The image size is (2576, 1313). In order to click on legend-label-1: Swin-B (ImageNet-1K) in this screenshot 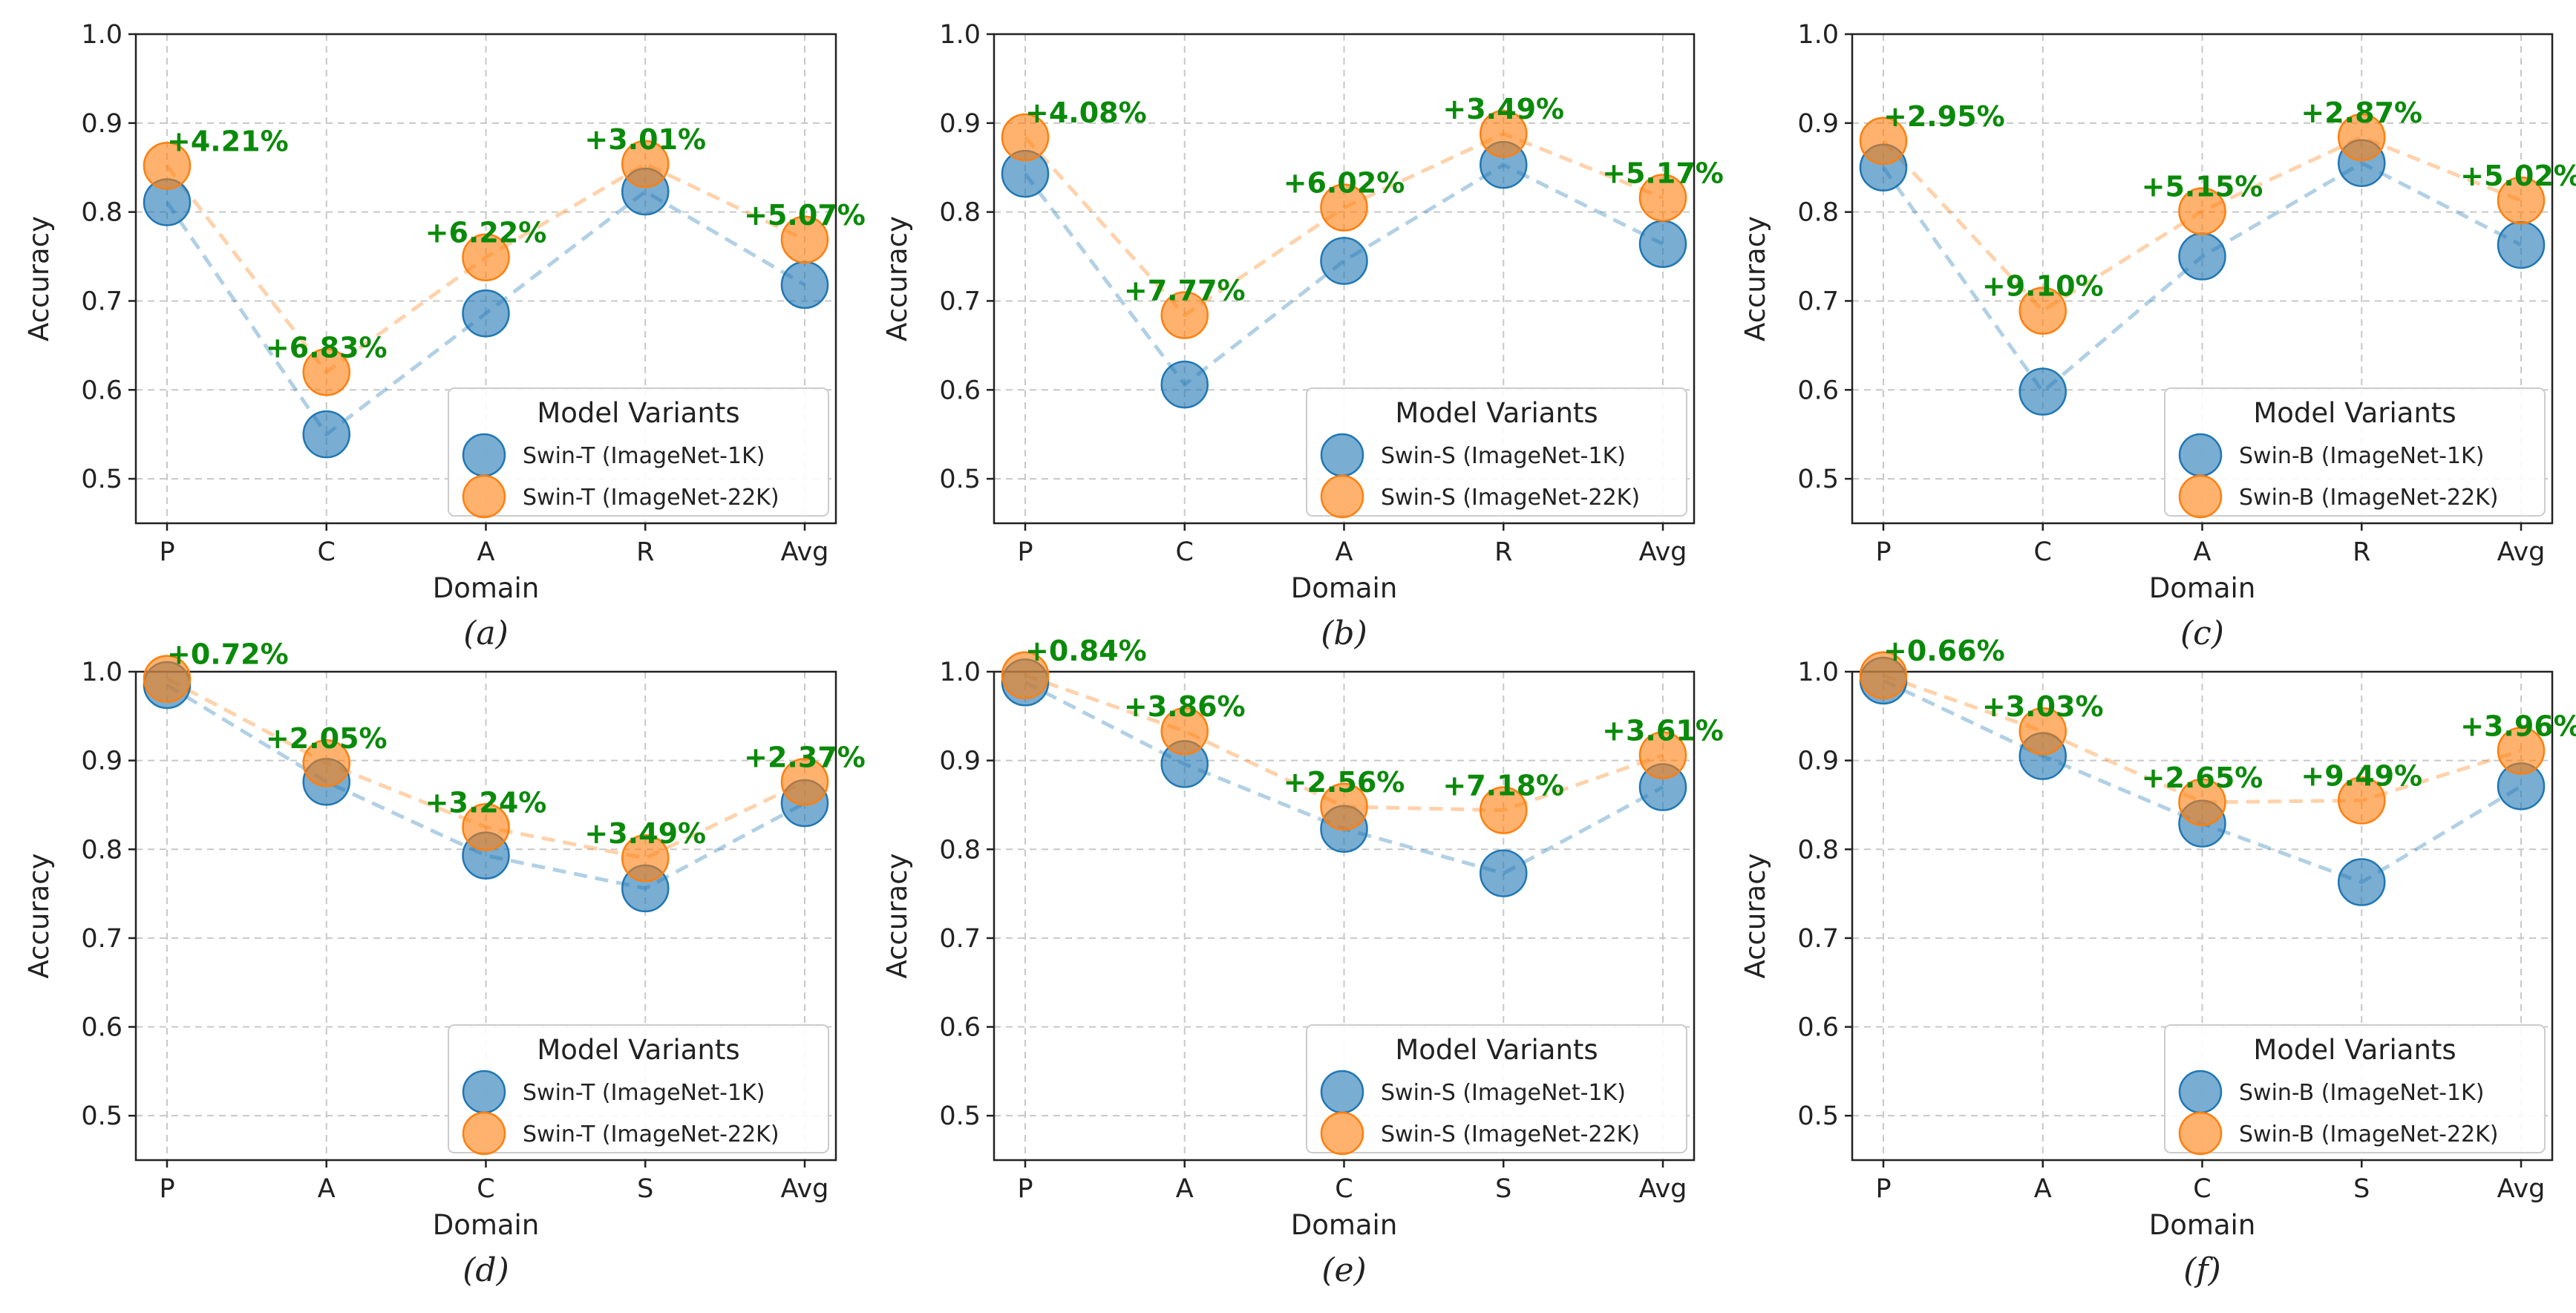, I will do `click(2361, 456)`.